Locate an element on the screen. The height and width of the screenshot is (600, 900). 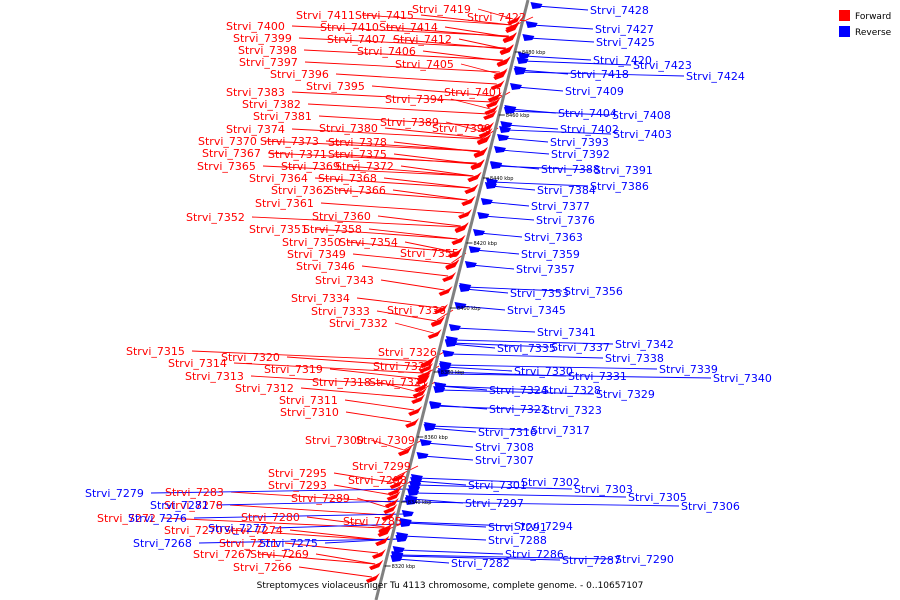
gene-label: Strvi_7297 is located at coordinates (494, 503).